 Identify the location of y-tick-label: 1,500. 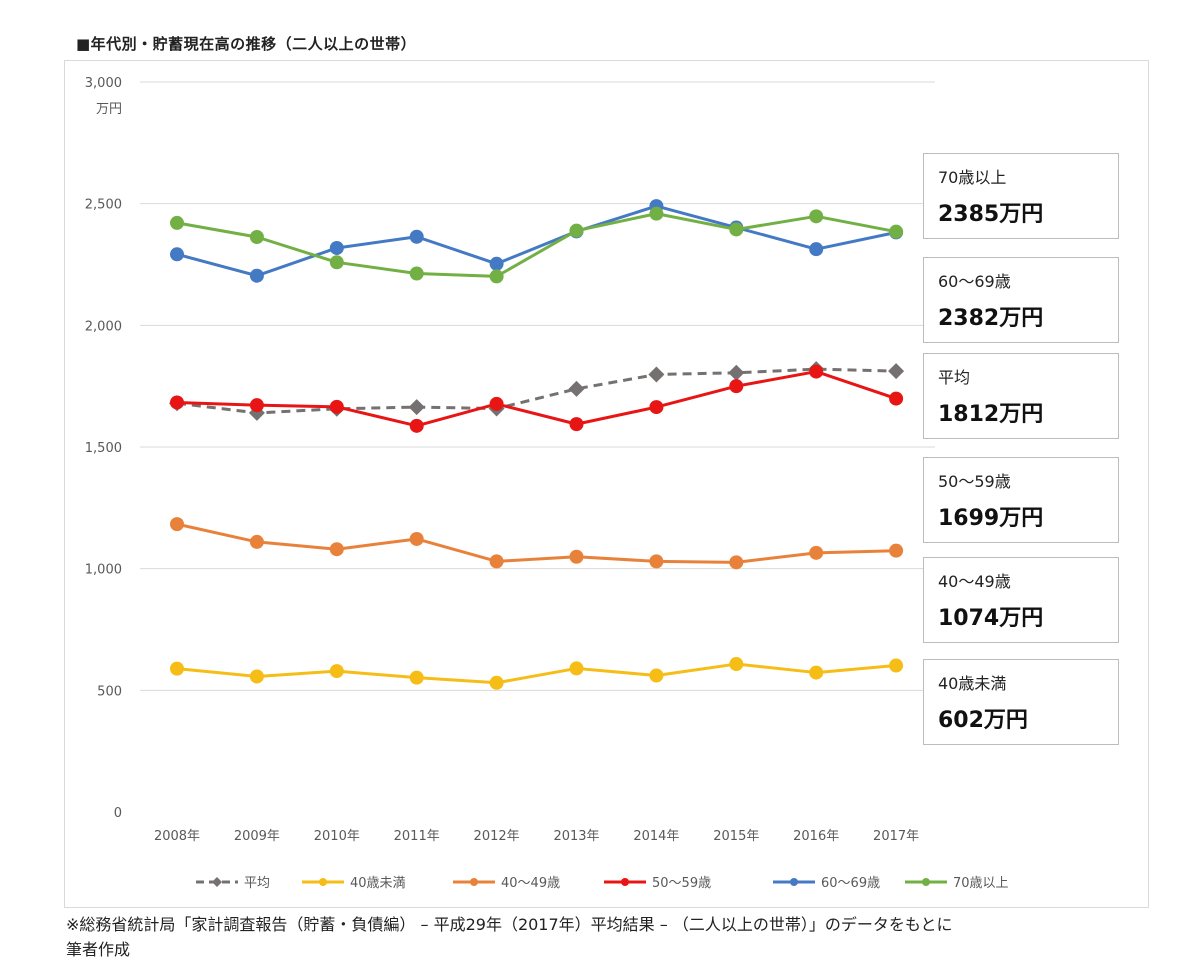
(103, 448).